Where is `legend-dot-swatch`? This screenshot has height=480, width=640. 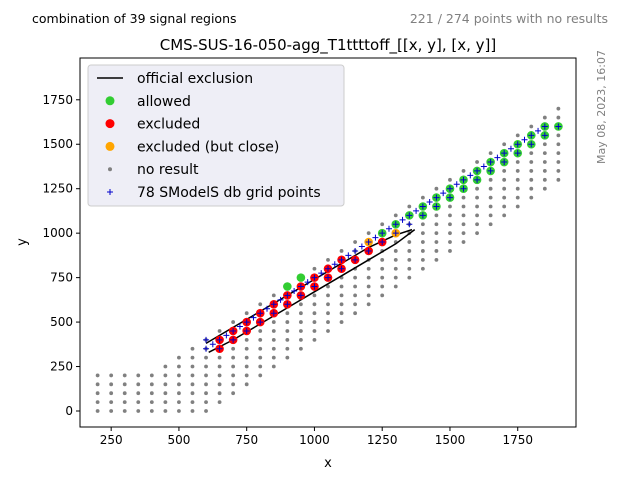
legend-dot-swatch is located at coordinates (110, 101).